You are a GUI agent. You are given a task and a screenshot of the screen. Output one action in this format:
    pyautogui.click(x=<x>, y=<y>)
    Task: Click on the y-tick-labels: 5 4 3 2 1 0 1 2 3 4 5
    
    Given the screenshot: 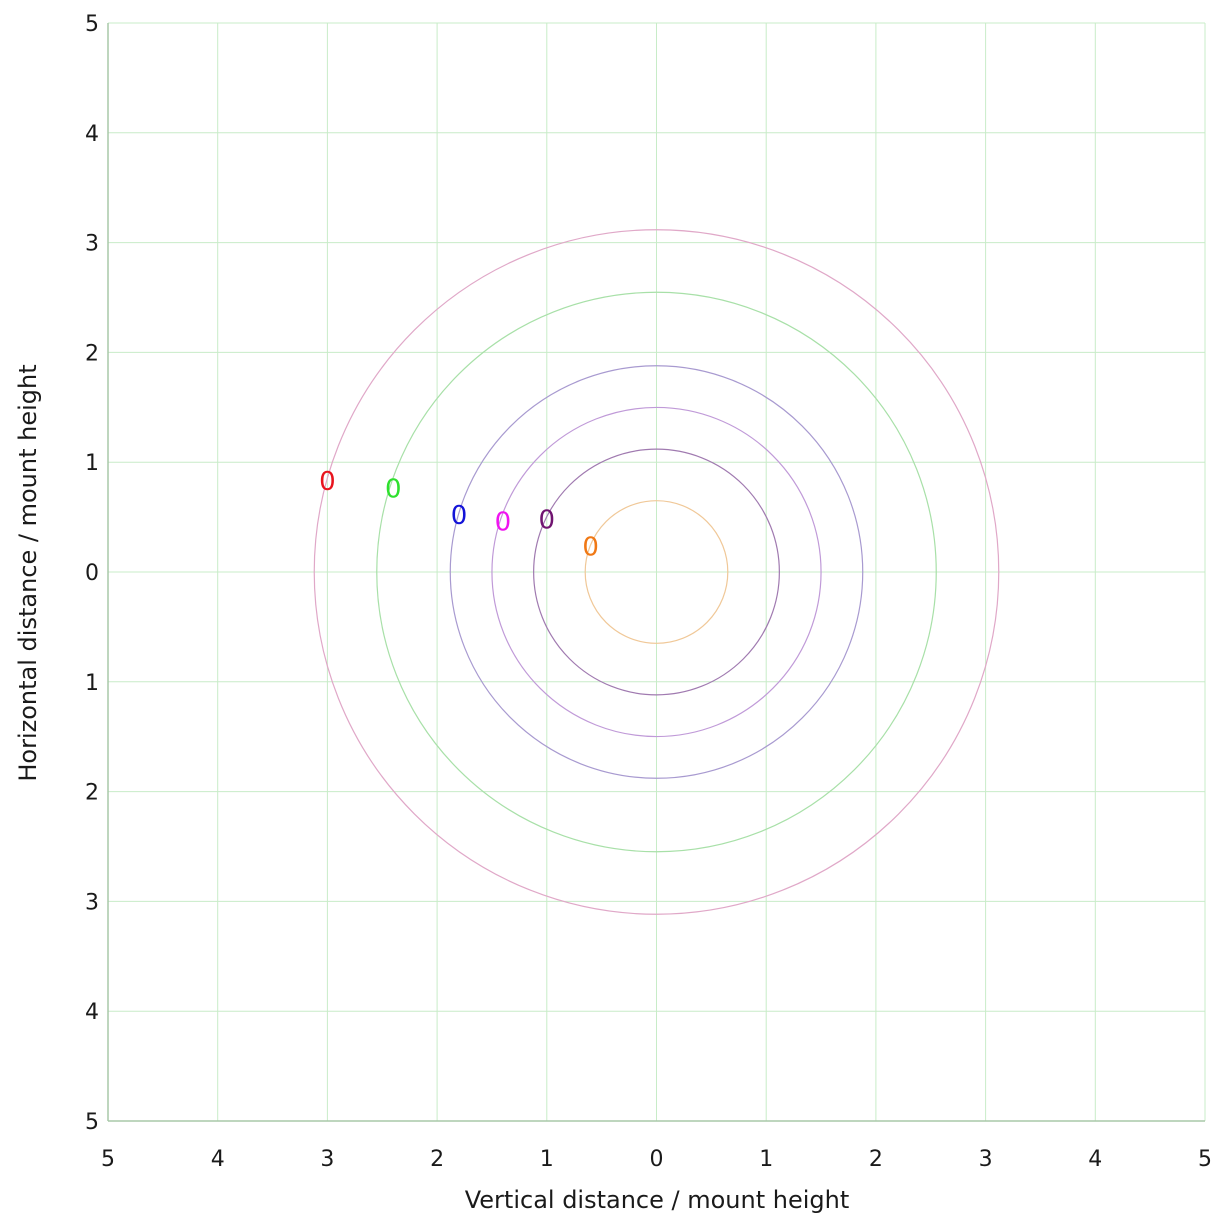 What is the action you would take?
    pyautogui.click(x=92, y=573)
    